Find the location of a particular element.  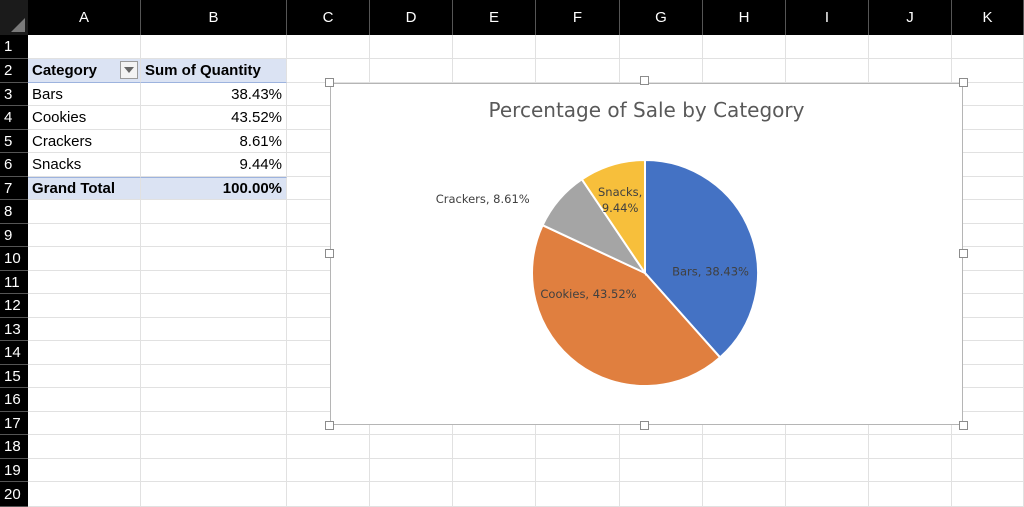

resize-handle-bottom-right is located at coordinates (963, 425).